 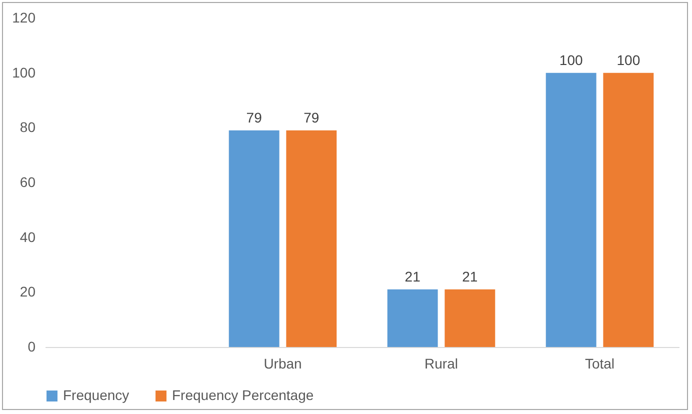 I want to click on x-tick-label: Rural, so click(x=441, y=364).